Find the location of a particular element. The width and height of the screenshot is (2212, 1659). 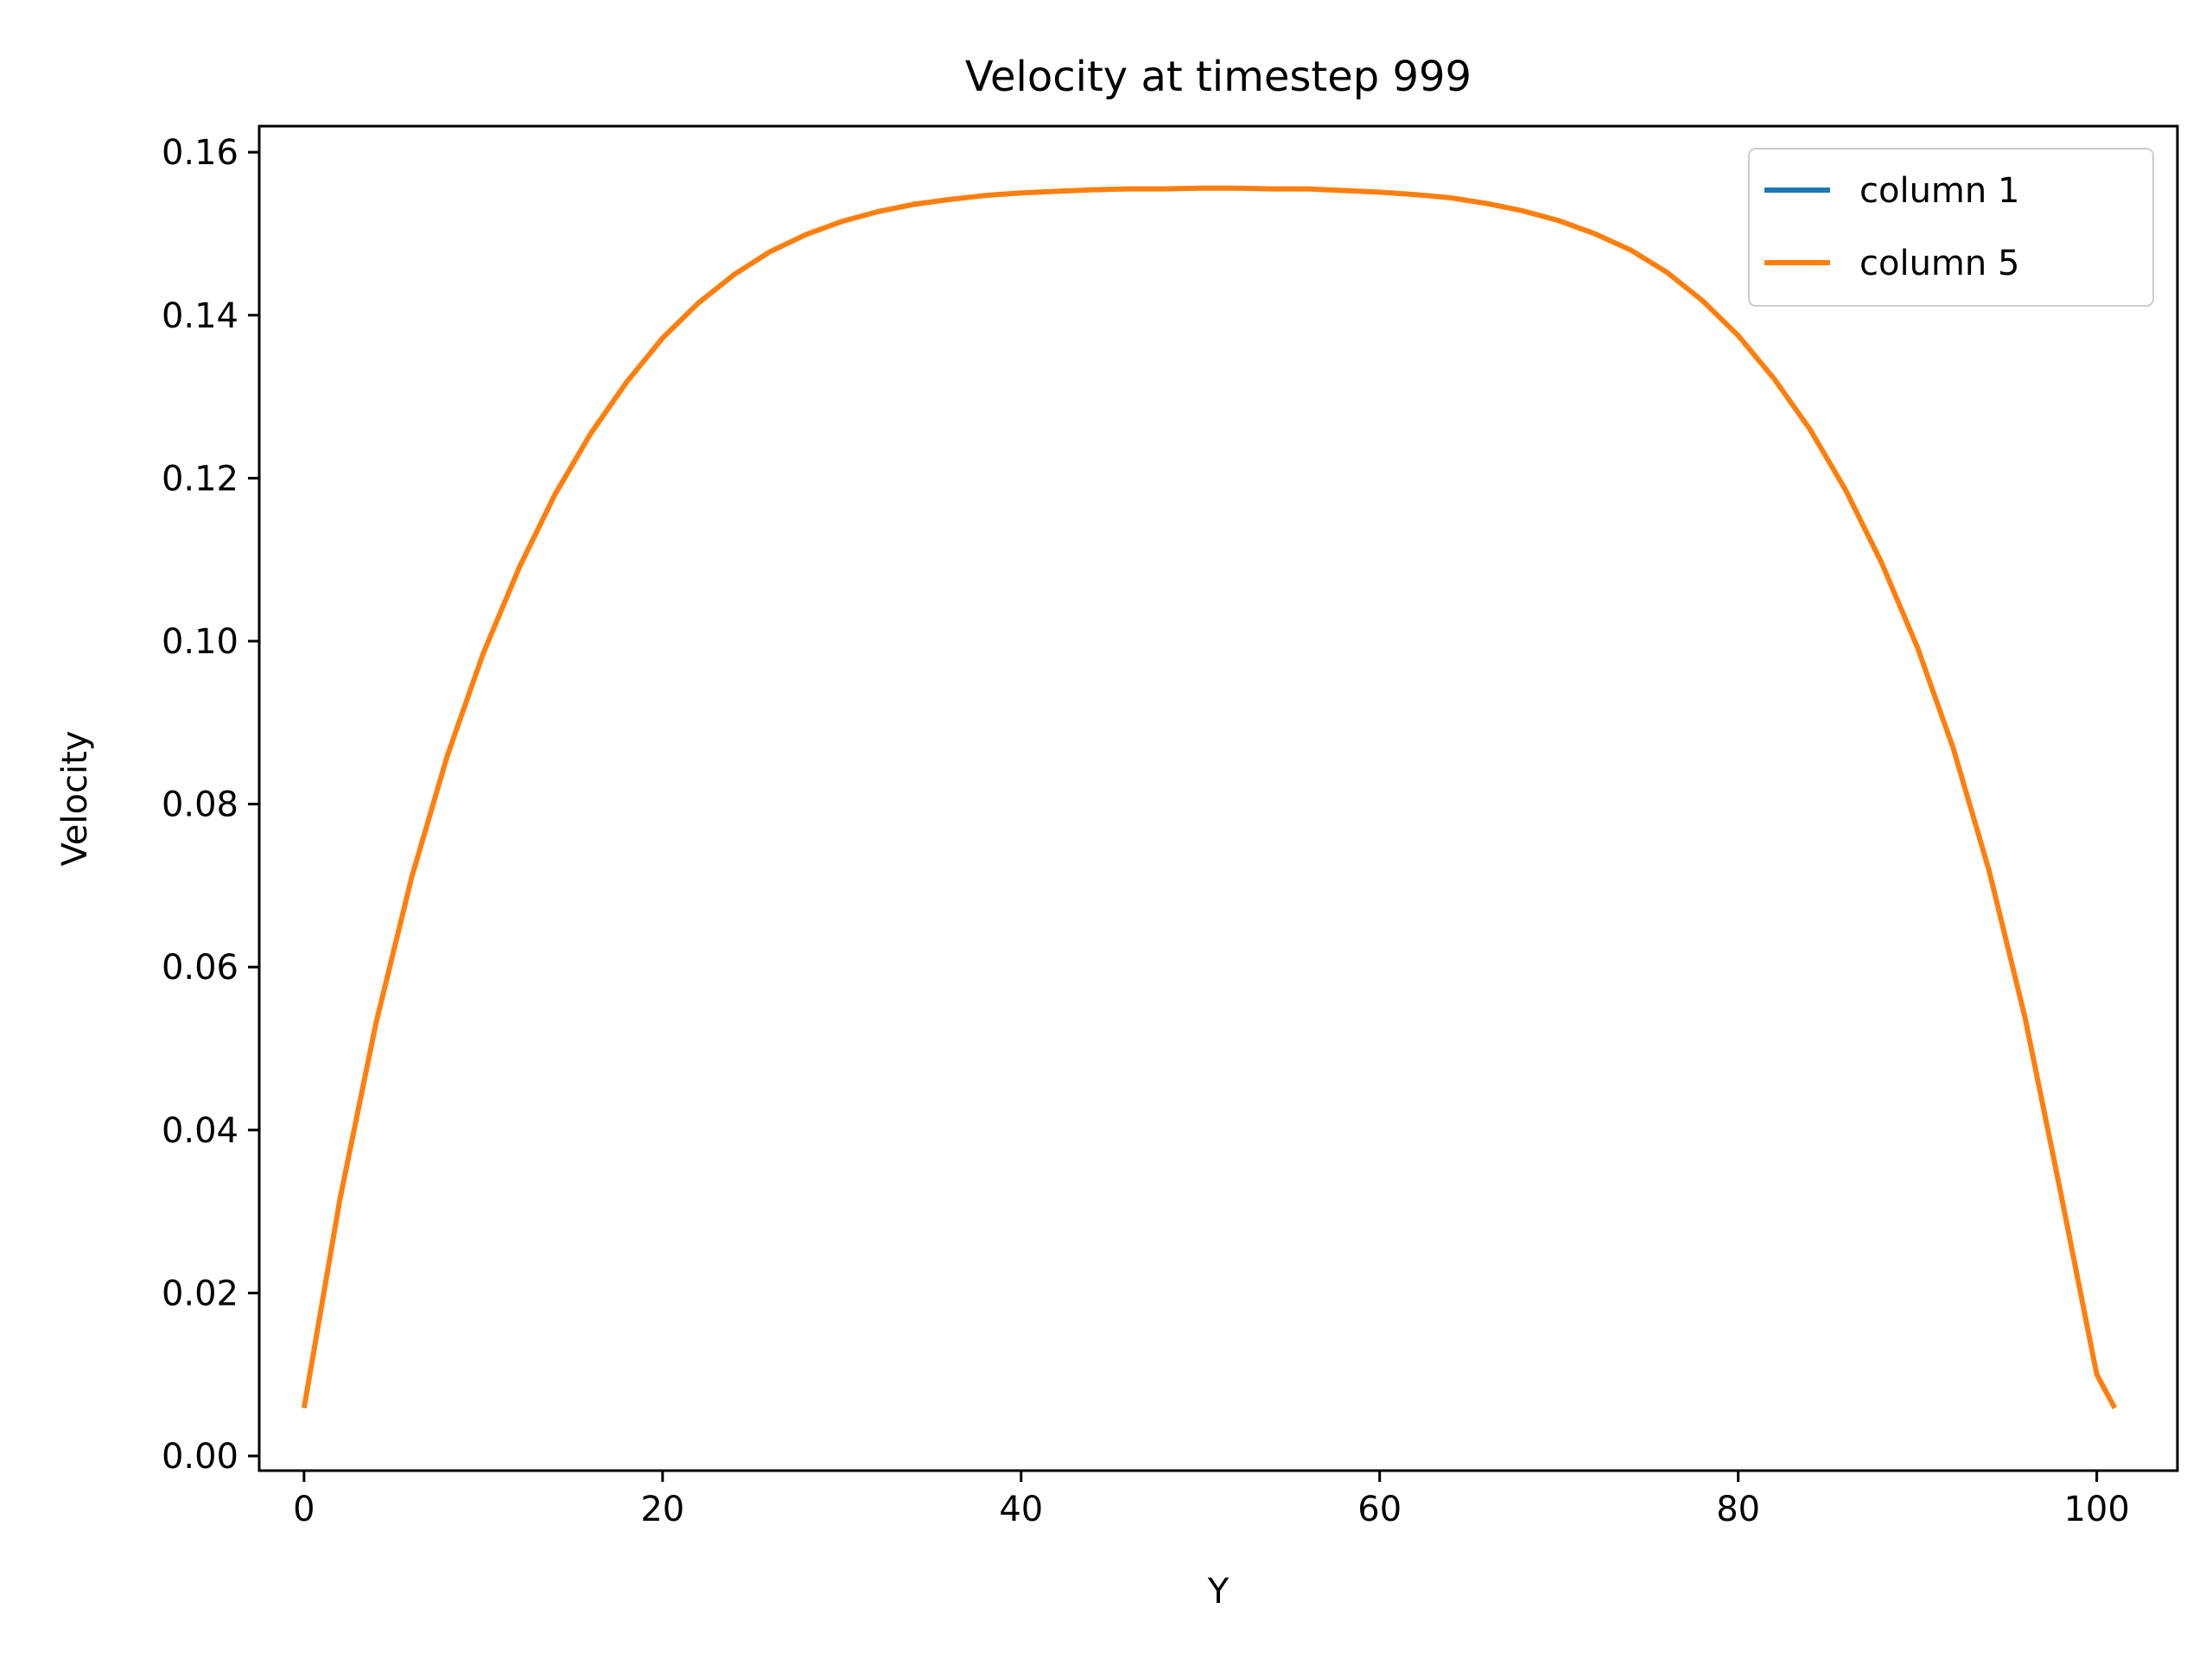

x-tick-label: 20 is located at coordinates (662, 1509).